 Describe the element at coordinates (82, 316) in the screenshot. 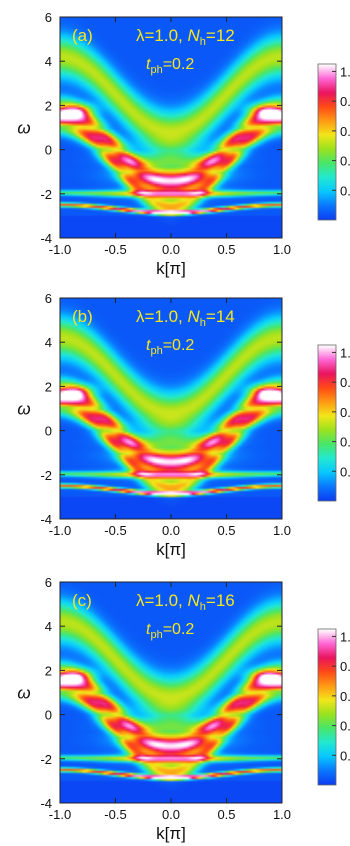

I see `panel-label: (b)` at that location.